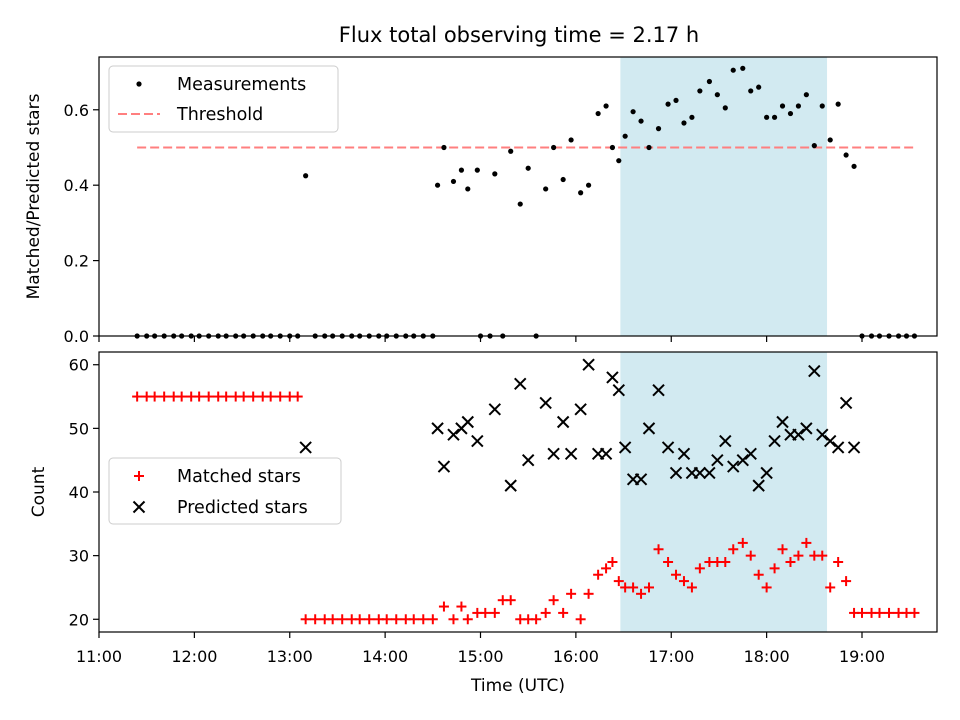  I want to click on x-axis-label: Time (UTC), so click(517, 686).